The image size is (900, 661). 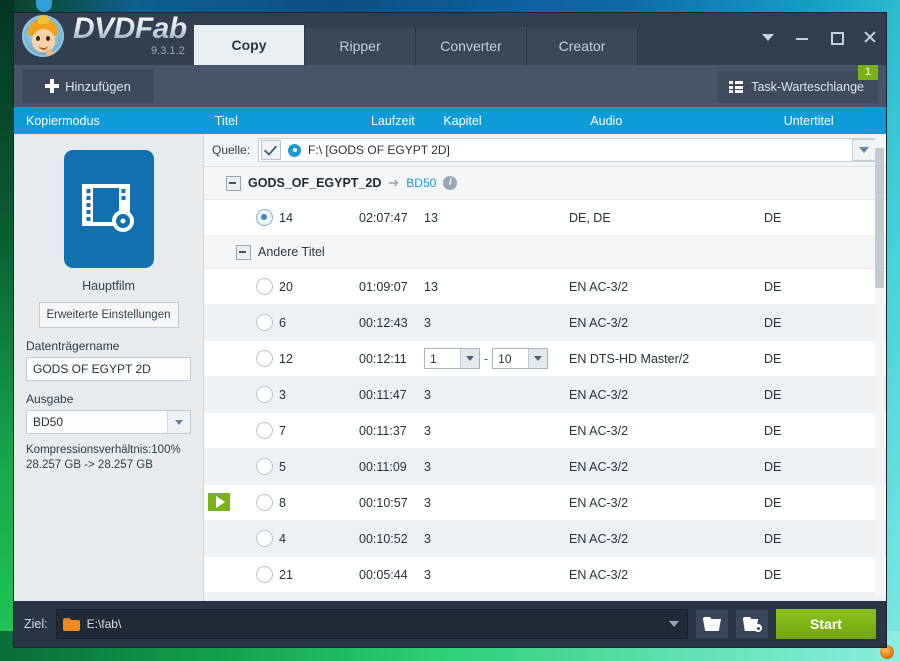 I want to click on folder-icon, so click(x=71, y=624).